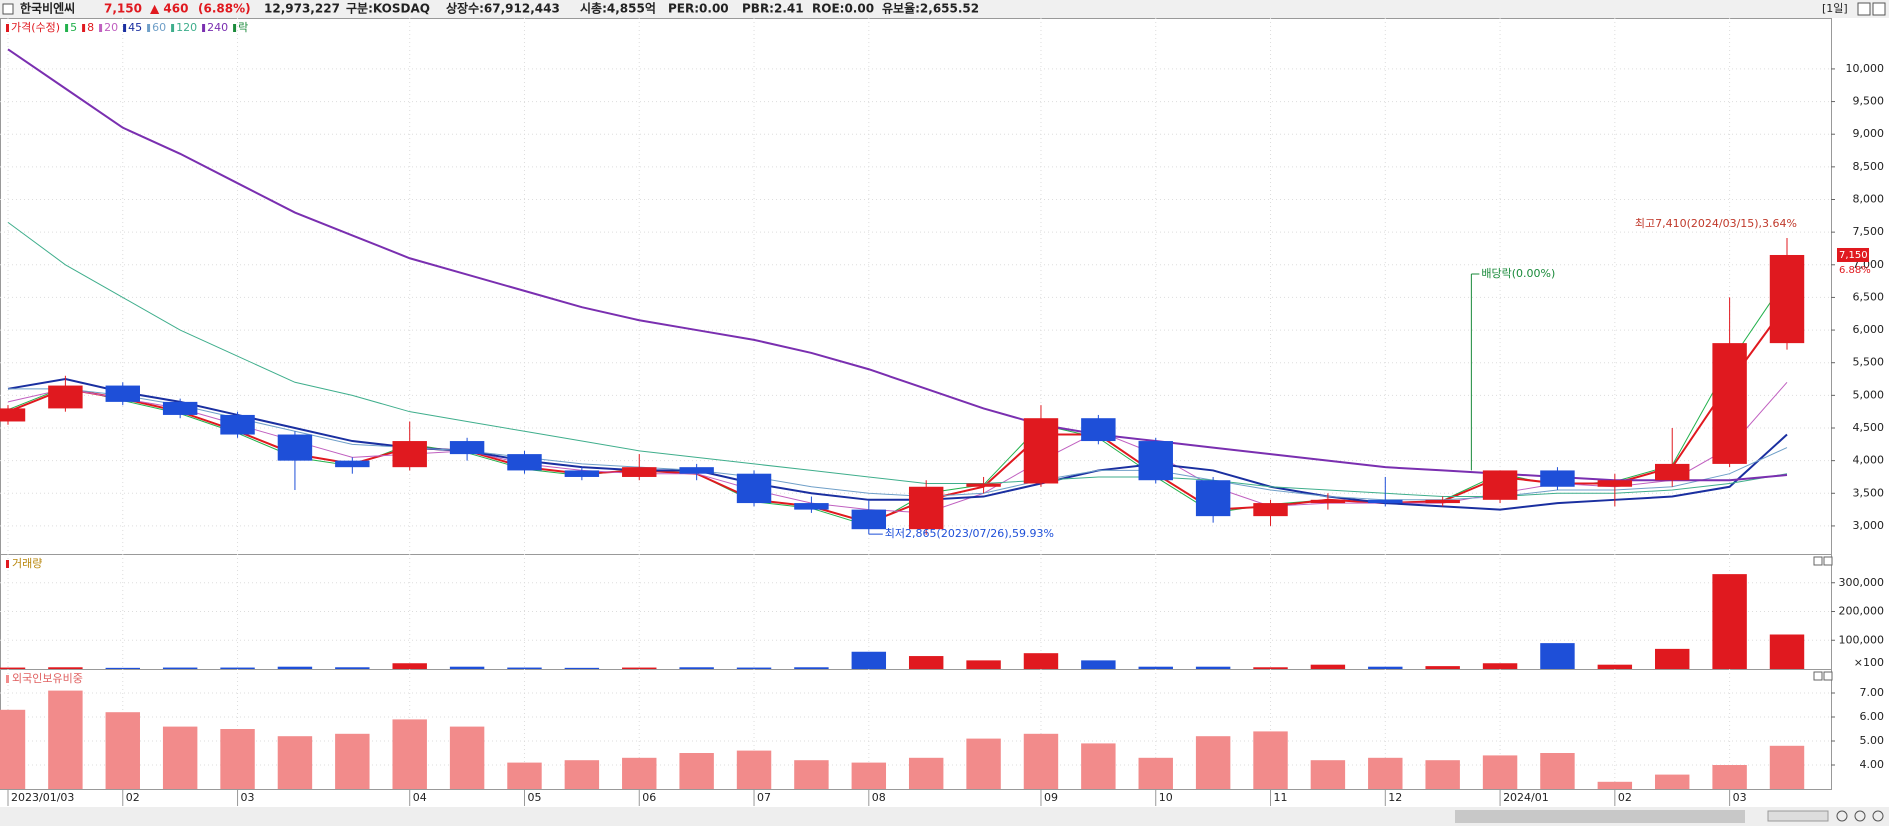 This screenshot has width=1889, height=826. What do you see at coordinates (773, 9) in the screenshot?
I see `pbr: PBR:2.41` at bounding box center [773, 9].